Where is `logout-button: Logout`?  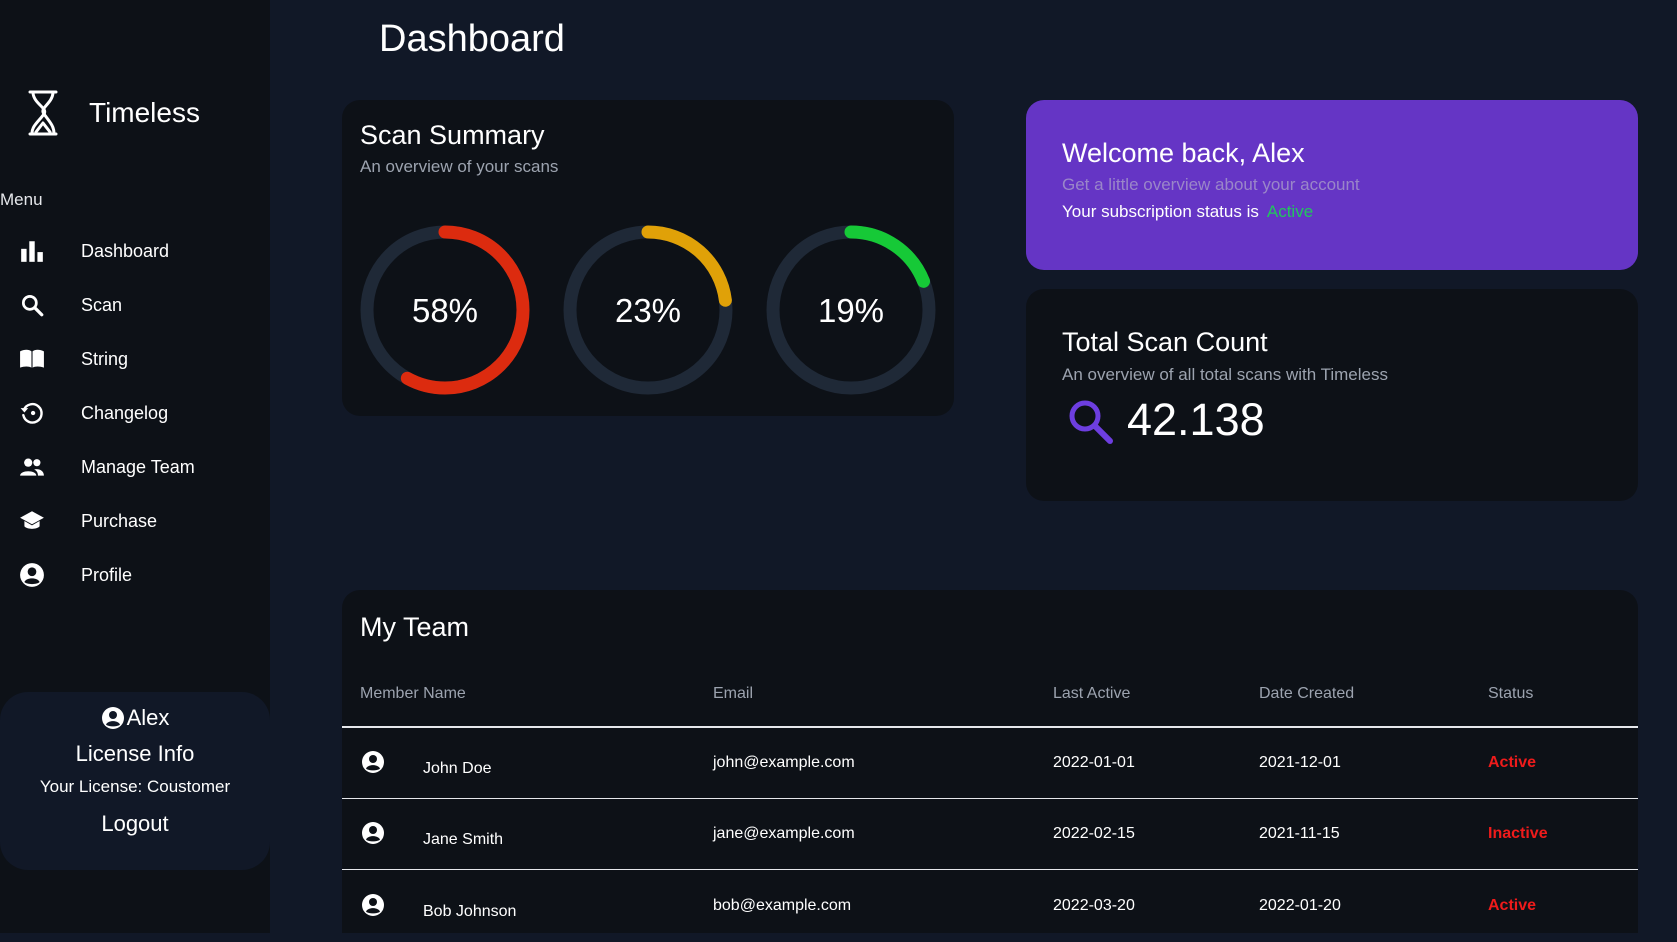
logout-button: Logout is located at coordinates (135, 823).